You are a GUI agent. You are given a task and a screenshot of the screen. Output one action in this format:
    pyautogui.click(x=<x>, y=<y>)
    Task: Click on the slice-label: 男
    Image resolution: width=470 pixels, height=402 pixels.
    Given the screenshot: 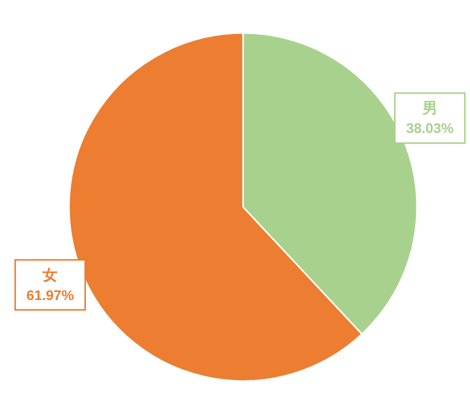 What is the action you would take?
    pyautogui.click(x=429, y=108)
    